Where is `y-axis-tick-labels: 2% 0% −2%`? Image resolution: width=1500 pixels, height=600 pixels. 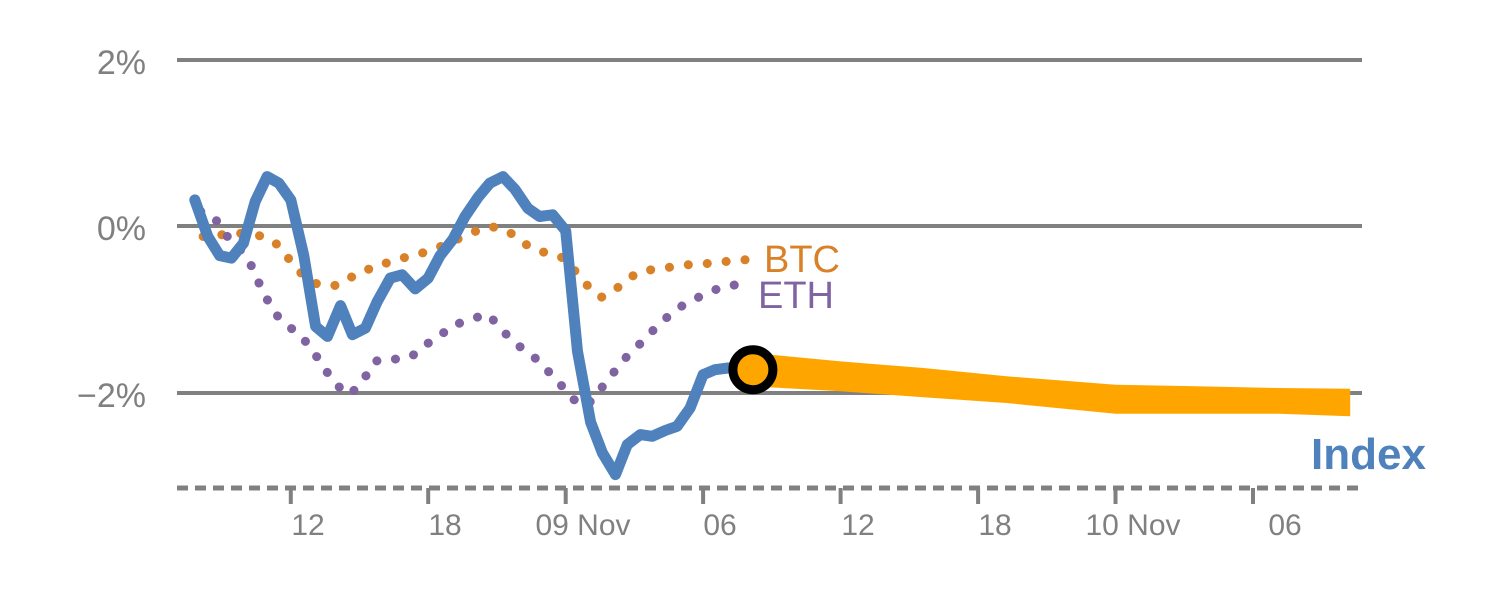 y-axis-tick-labels: 2% 0% −2% is located at coordinates (111, 229).